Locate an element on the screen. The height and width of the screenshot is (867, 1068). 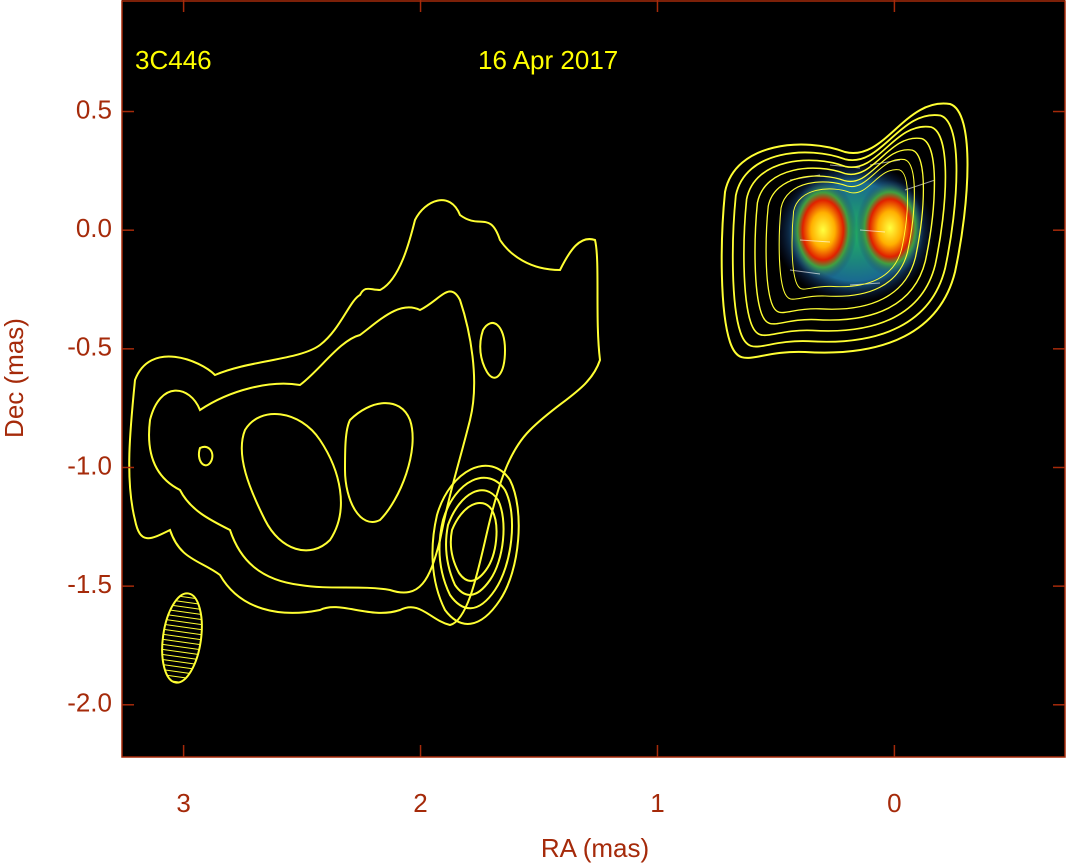
epoch: 16 Apr 2017 is located at coordinates (548, 60).